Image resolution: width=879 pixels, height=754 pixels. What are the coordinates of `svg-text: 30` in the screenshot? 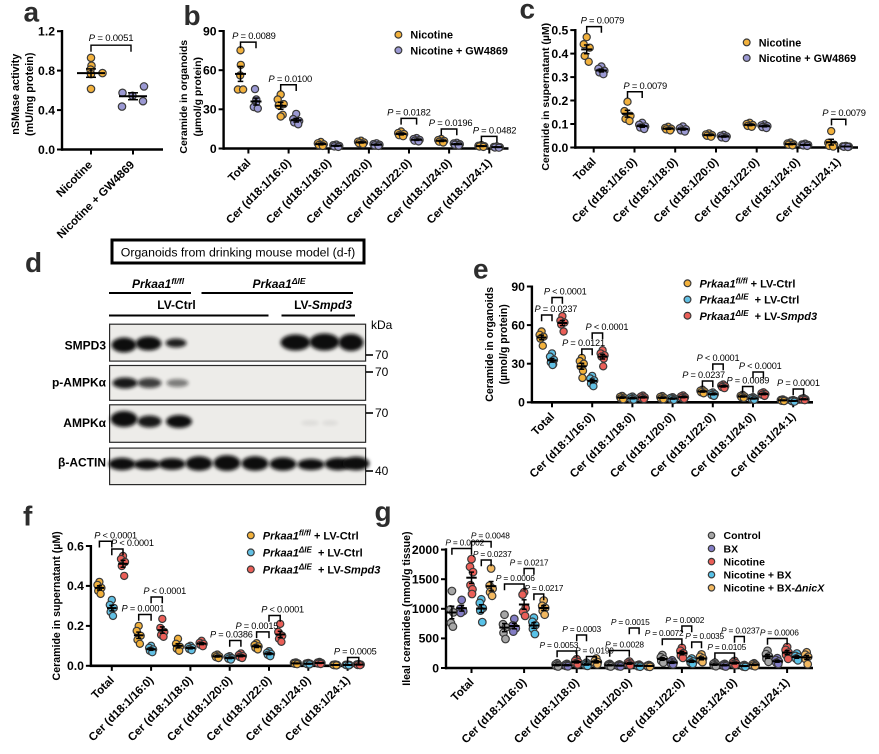 It's located at (518, 364).